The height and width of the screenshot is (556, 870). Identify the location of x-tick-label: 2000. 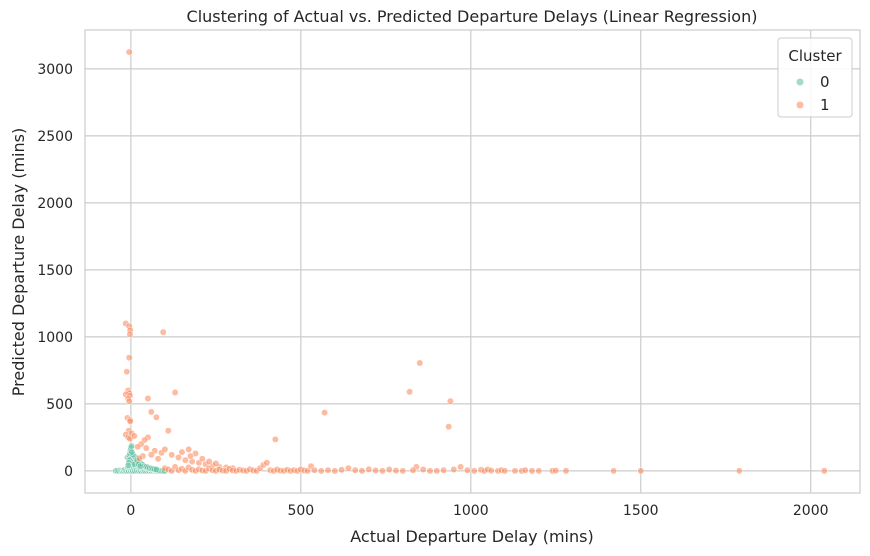
(811, 511).